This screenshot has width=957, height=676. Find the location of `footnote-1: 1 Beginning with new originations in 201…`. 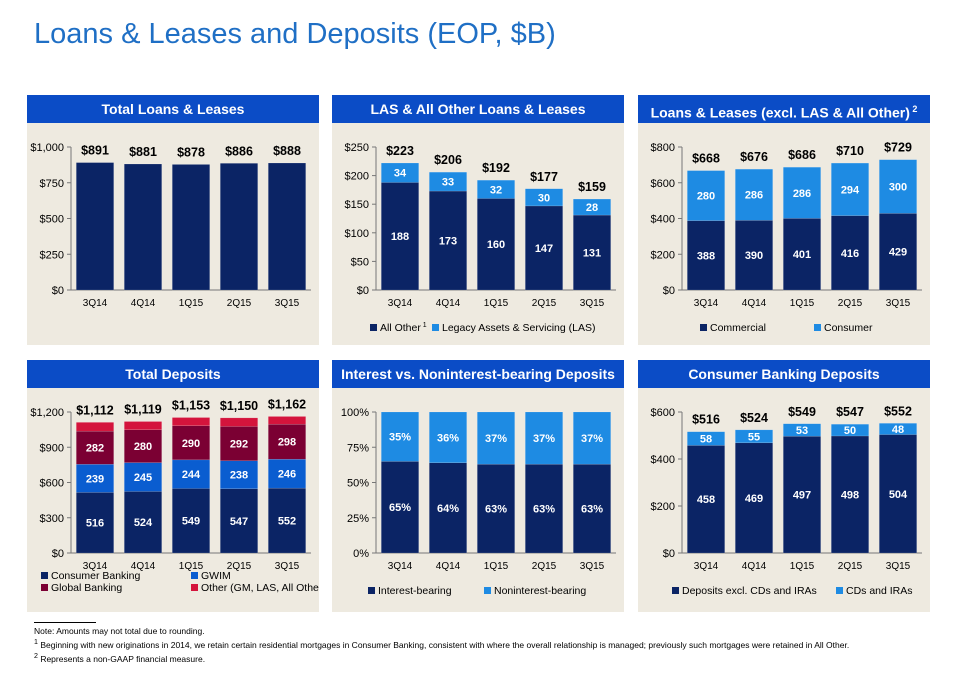

footnote-1: 1 Beginning with new originations in 201… is located at coordinates (479, 644).